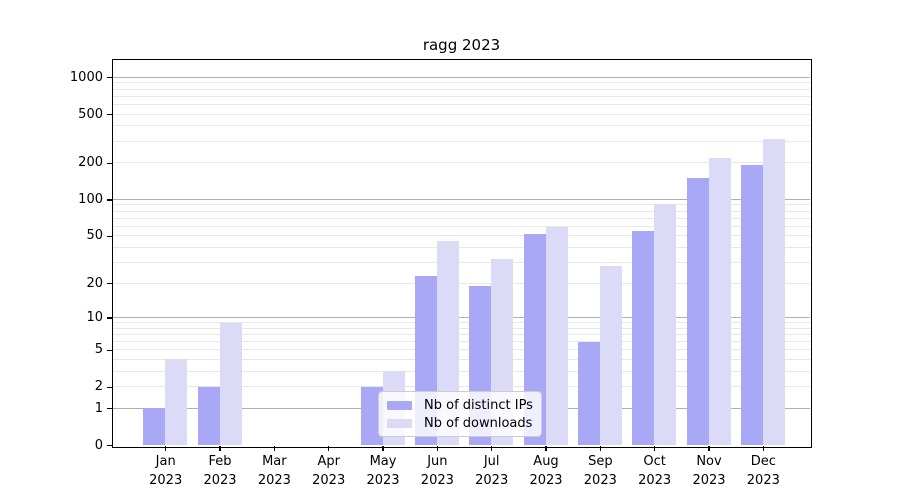 This screenshot has width=900, height=500. Describe the element at coordinates (166, 471) in the screenshot. I see `x-tick-label: Jan 2023` at that location.